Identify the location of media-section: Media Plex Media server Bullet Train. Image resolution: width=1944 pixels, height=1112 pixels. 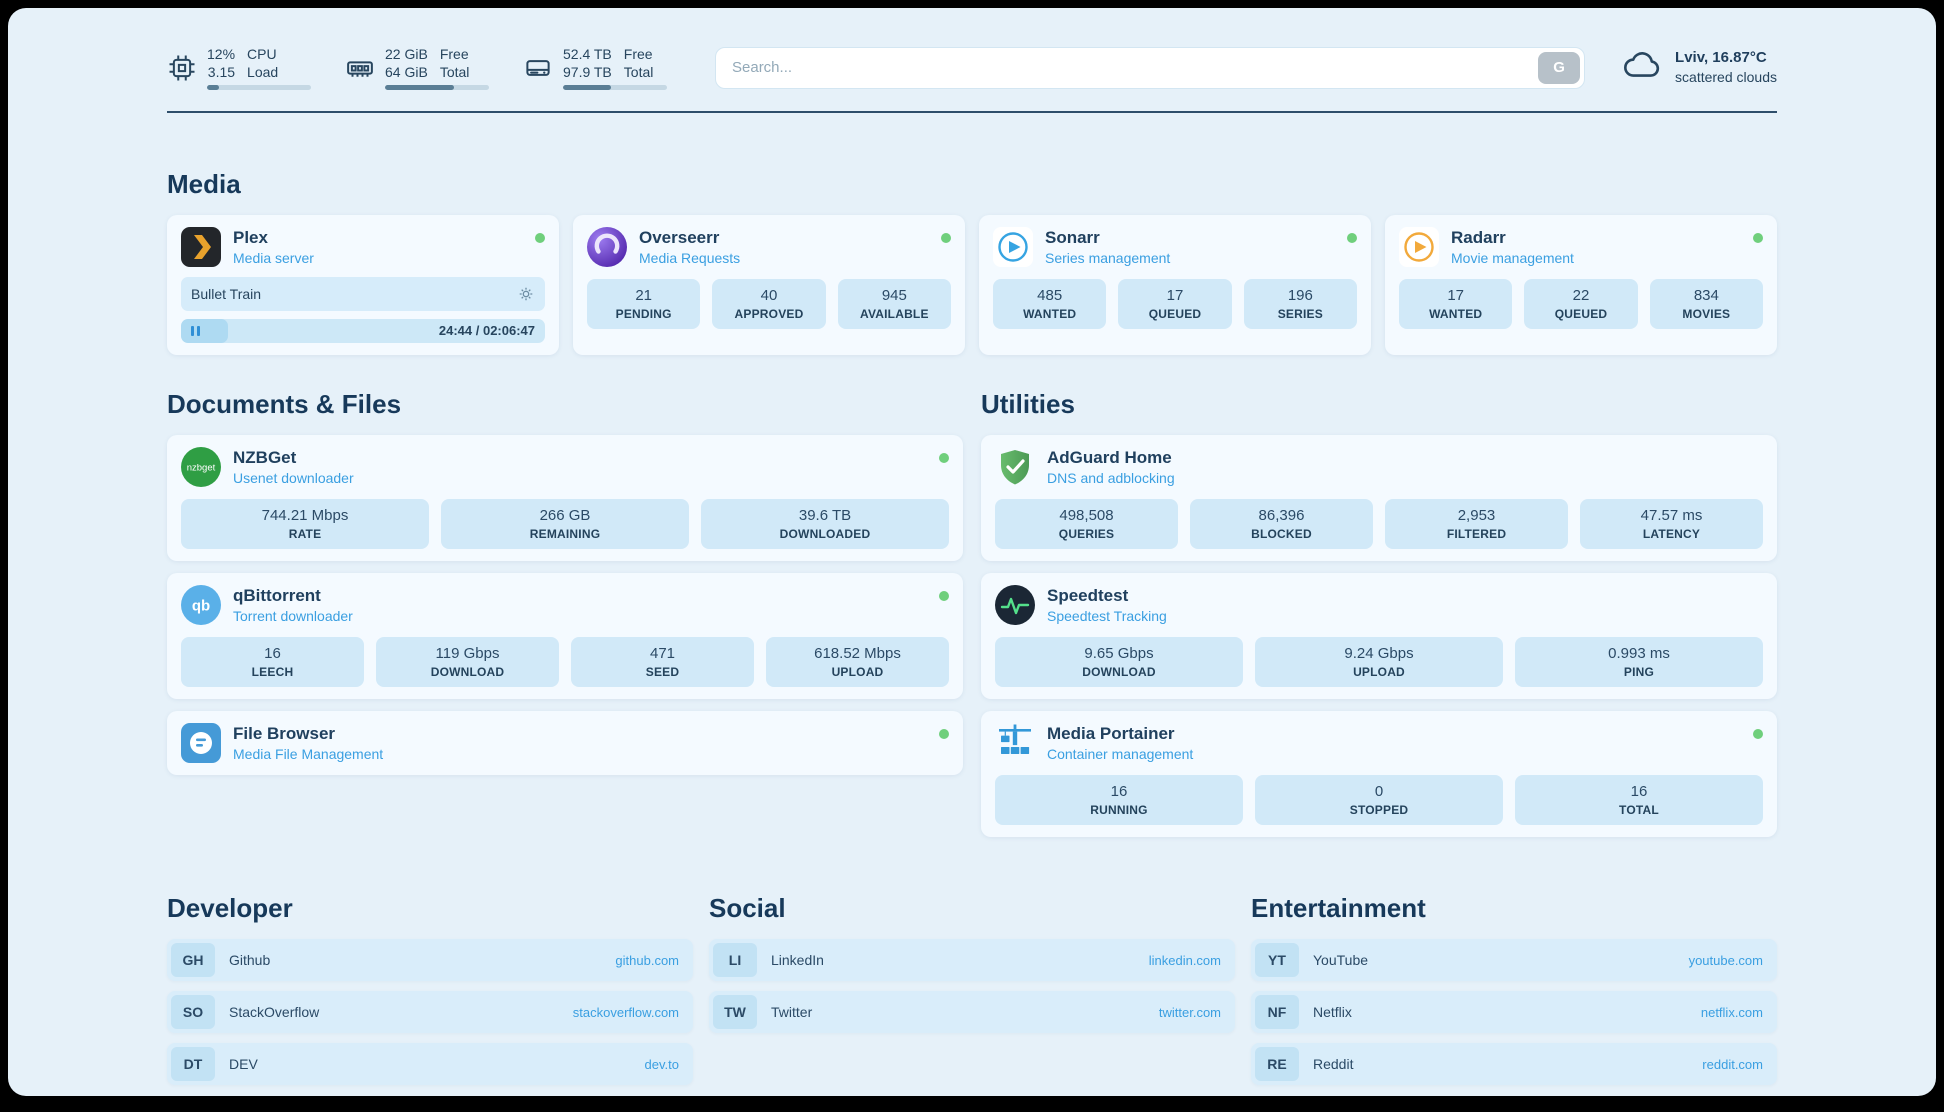
(972, 262).